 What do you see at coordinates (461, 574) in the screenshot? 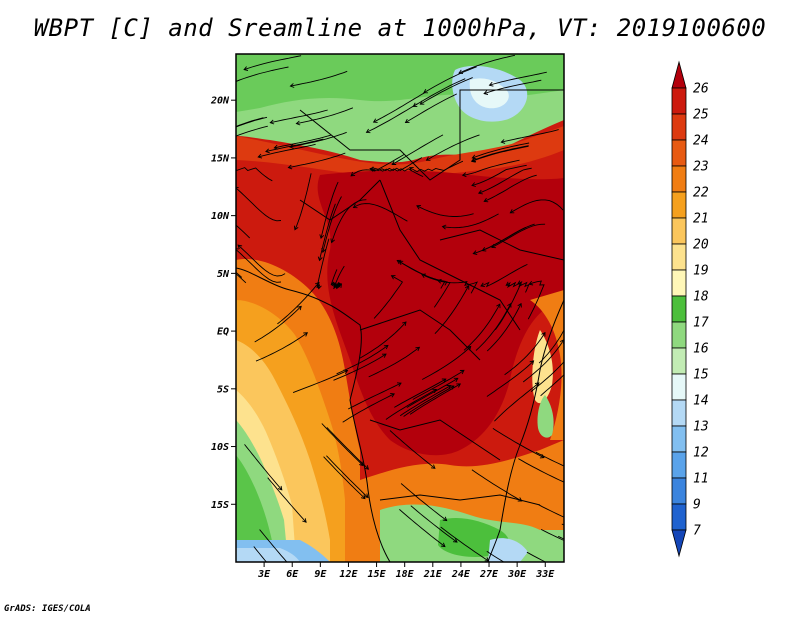
I see `lon-tick-label: 24E` at bounding box center [461, 574].